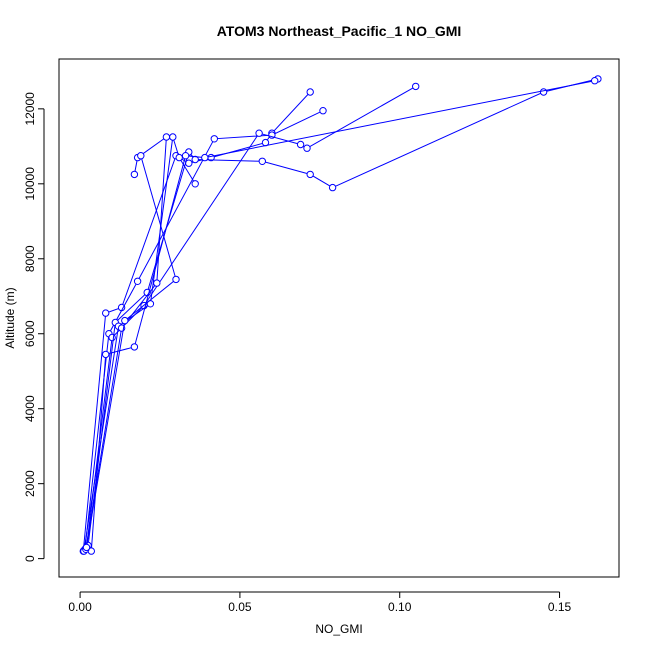  I want to click on x-tick-label: 0.10, so click(400, 607).